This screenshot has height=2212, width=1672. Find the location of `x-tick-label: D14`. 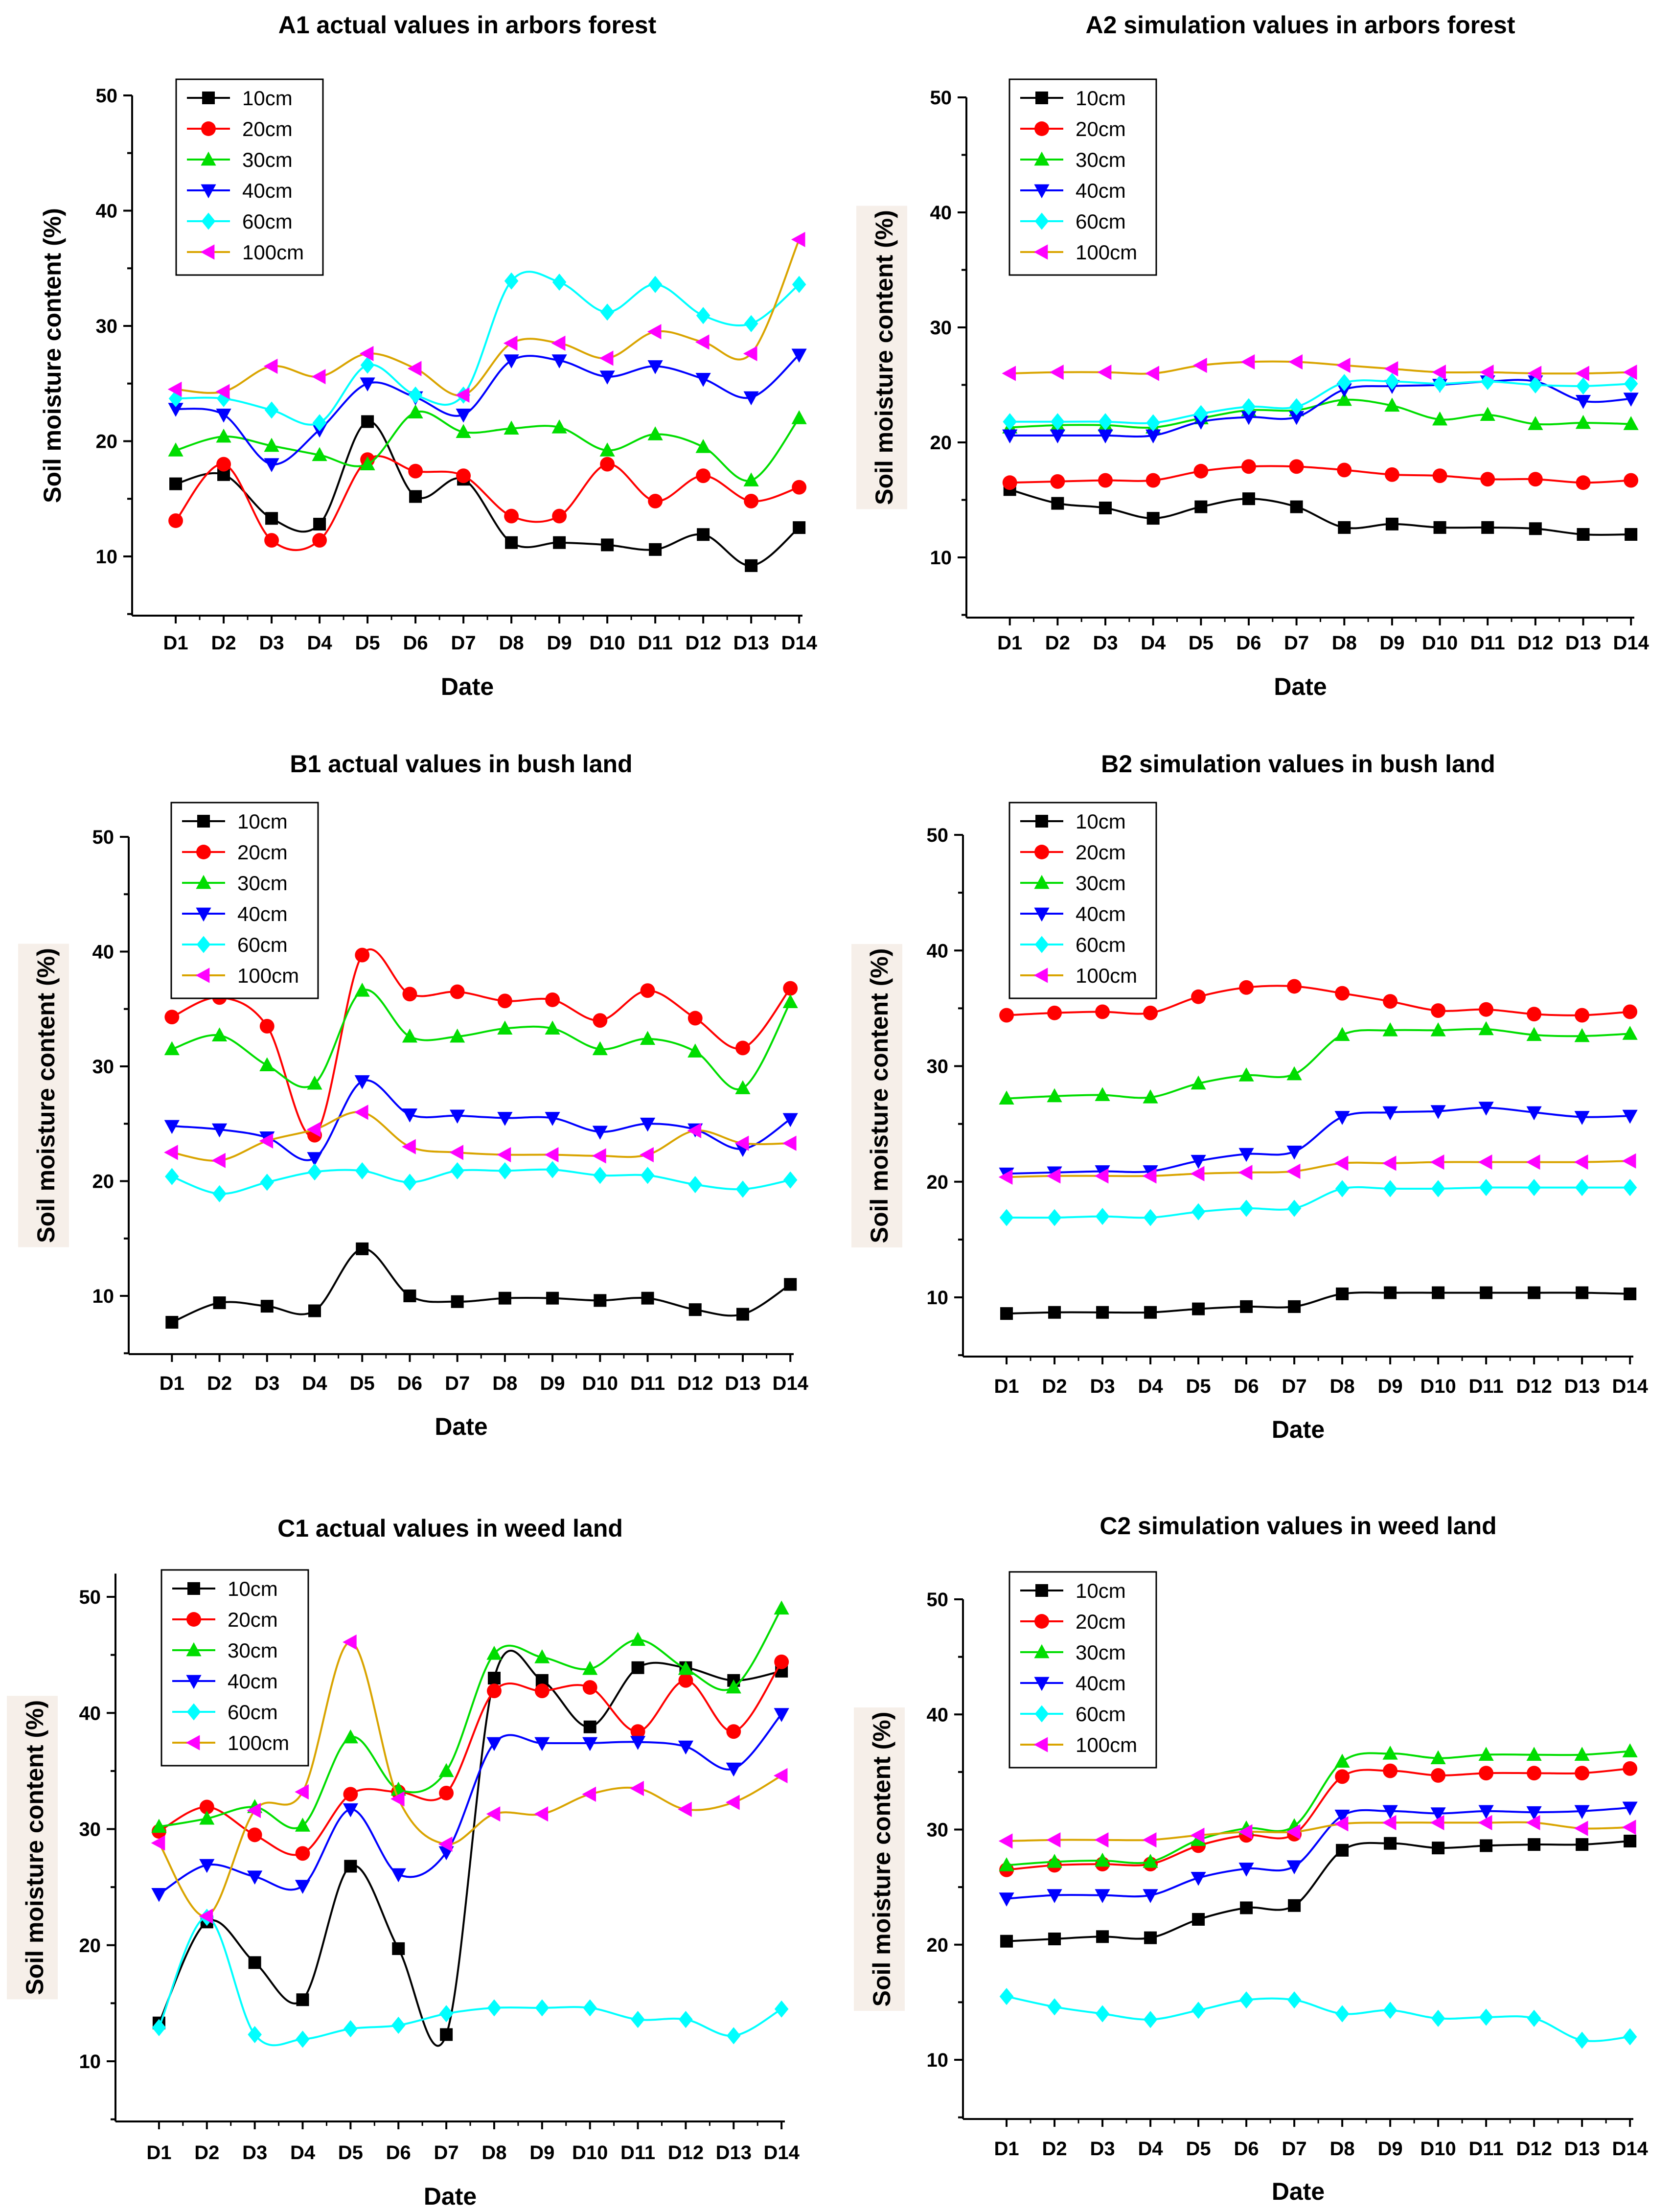

x-tick-label: D14 is located at coordinates (1630, 2149).